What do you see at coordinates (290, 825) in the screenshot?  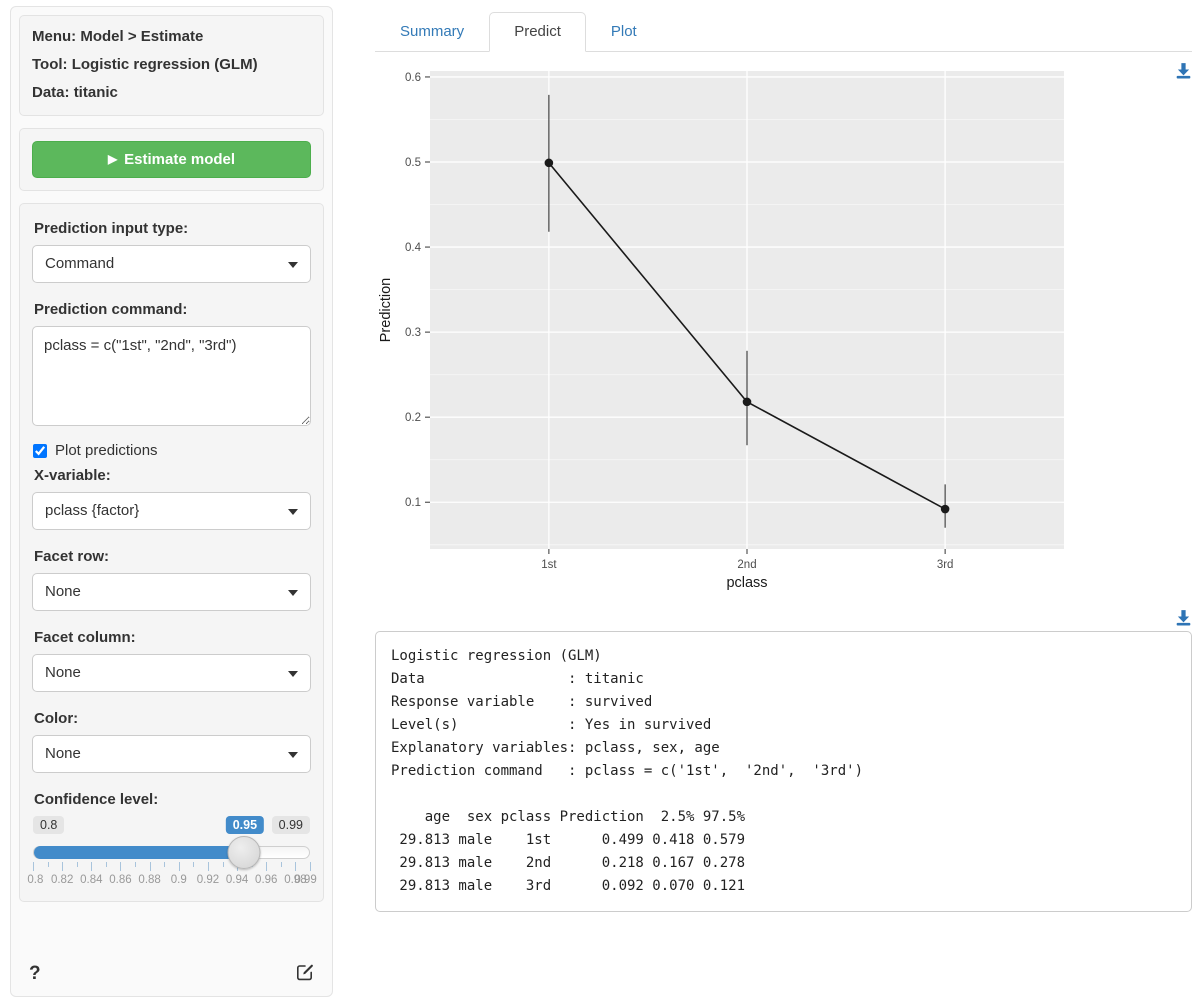 I see `slider-max-badge: 0.99` at bounding box center [290, 825].